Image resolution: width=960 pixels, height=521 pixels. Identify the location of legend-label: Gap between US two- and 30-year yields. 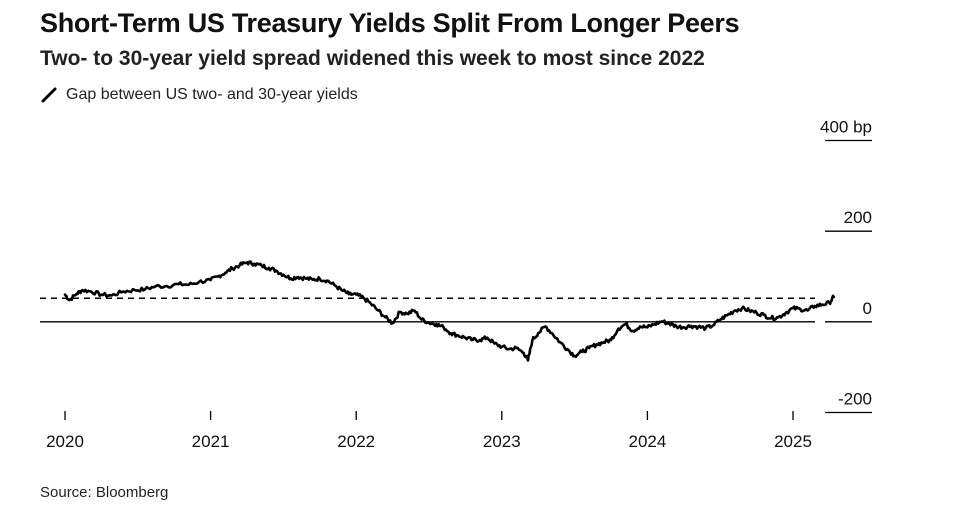
(212, 94).